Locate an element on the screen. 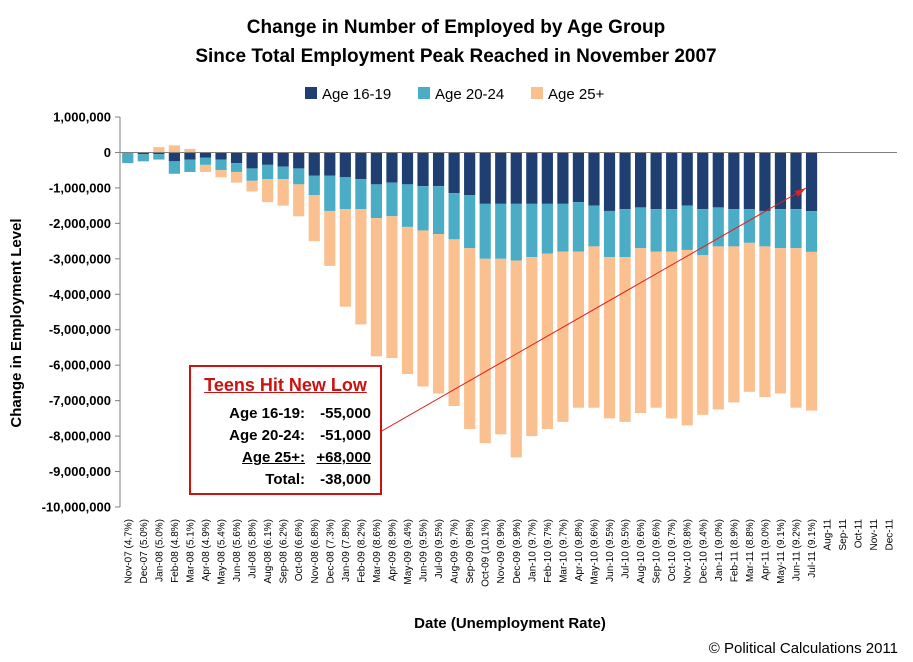  x-tick-label: Aug-08 (6.1%) is located at coordinates (268, 551).